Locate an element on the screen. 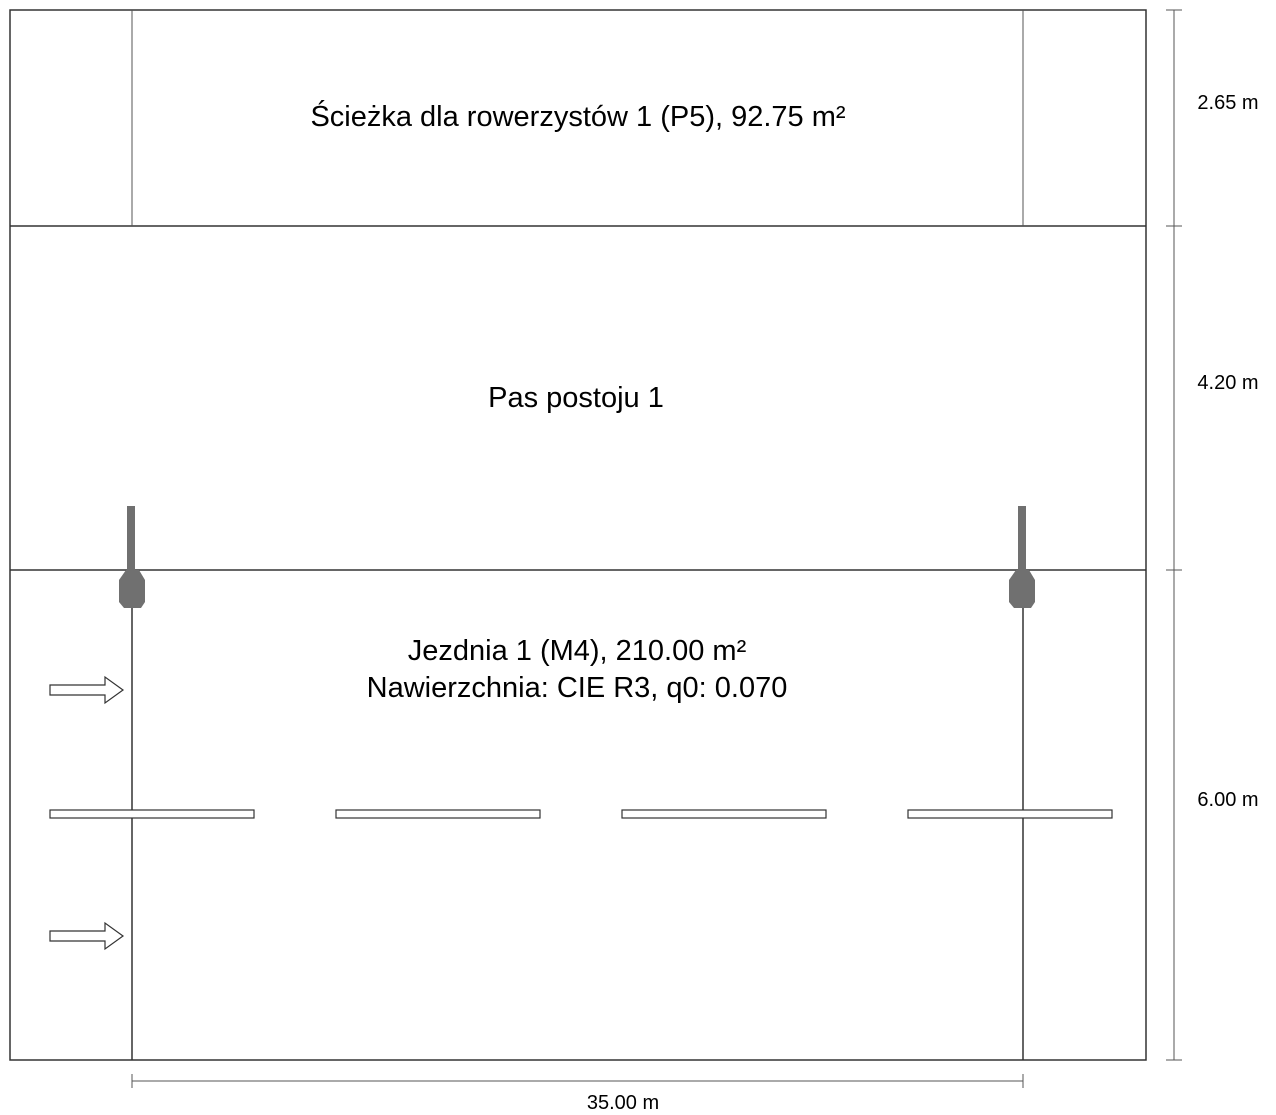 The image size is (1276, 1115). bike-path-label: Ścieżka dla rowerzystów 1 (P5), 92.75 m² is located at coordinates (577, 116).